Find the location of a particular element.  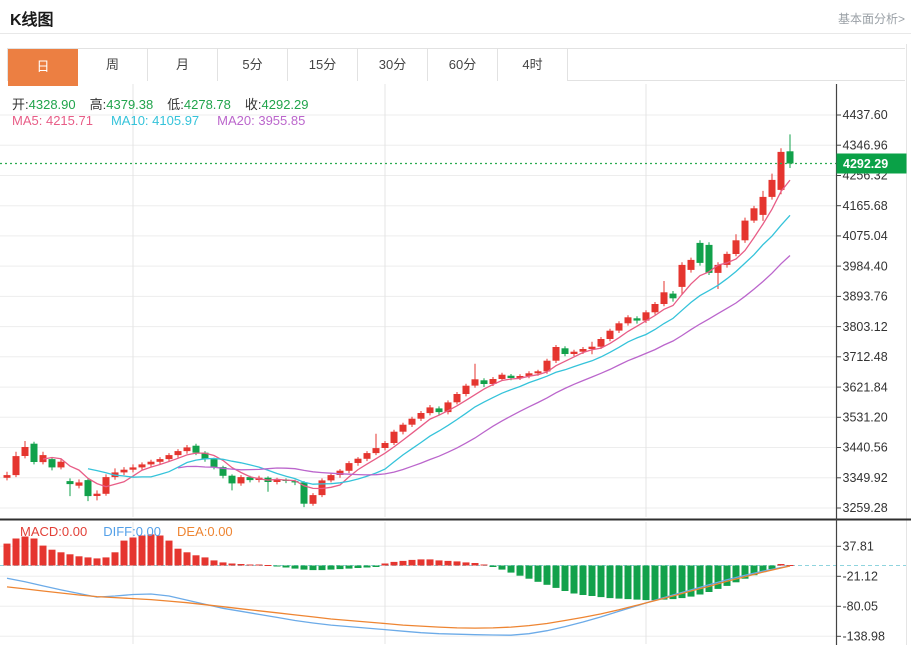

ma5-legend: MA5: 4215.71 is located at coordinates (52, 120).